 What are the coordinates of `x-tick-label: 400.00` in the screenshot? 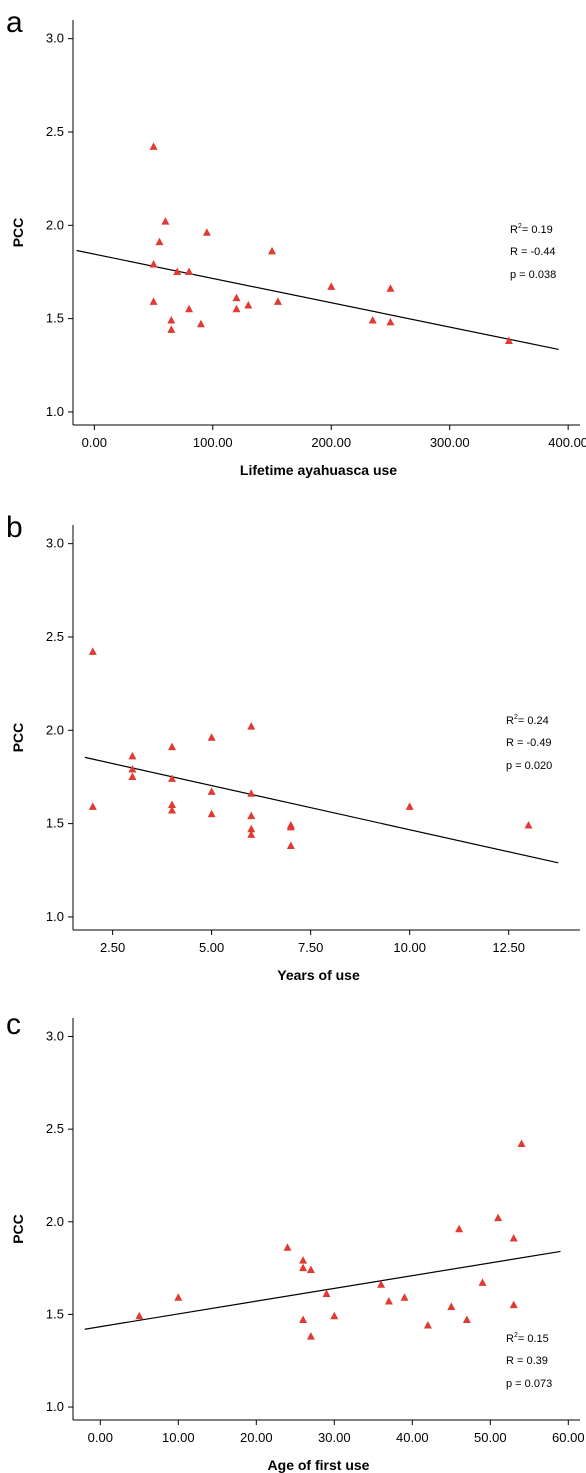 It's located at (567, 442).